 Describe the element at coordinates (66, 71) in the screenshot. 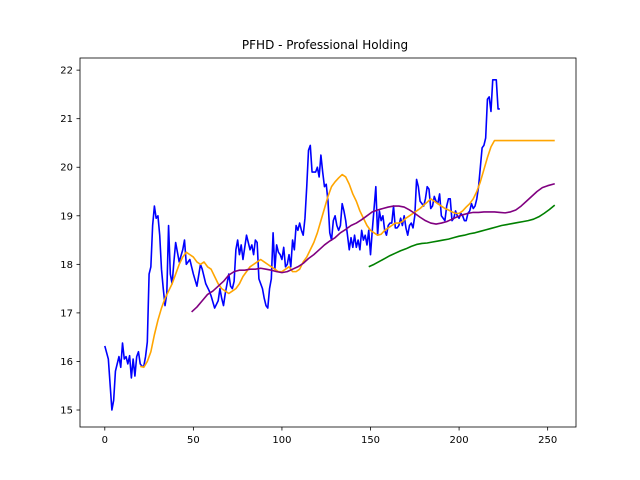

I see `y-tick-label: 22` at that location.